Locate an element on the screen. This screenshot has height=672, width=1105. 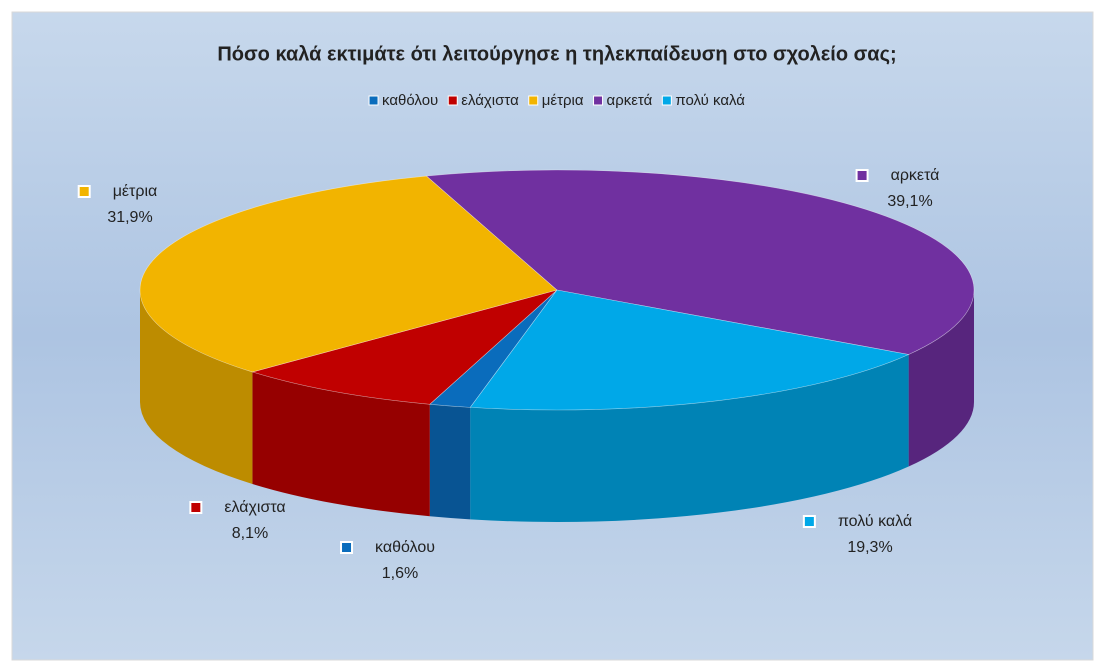
data-label-value: 19,3% is located at coordinates (869, 547).